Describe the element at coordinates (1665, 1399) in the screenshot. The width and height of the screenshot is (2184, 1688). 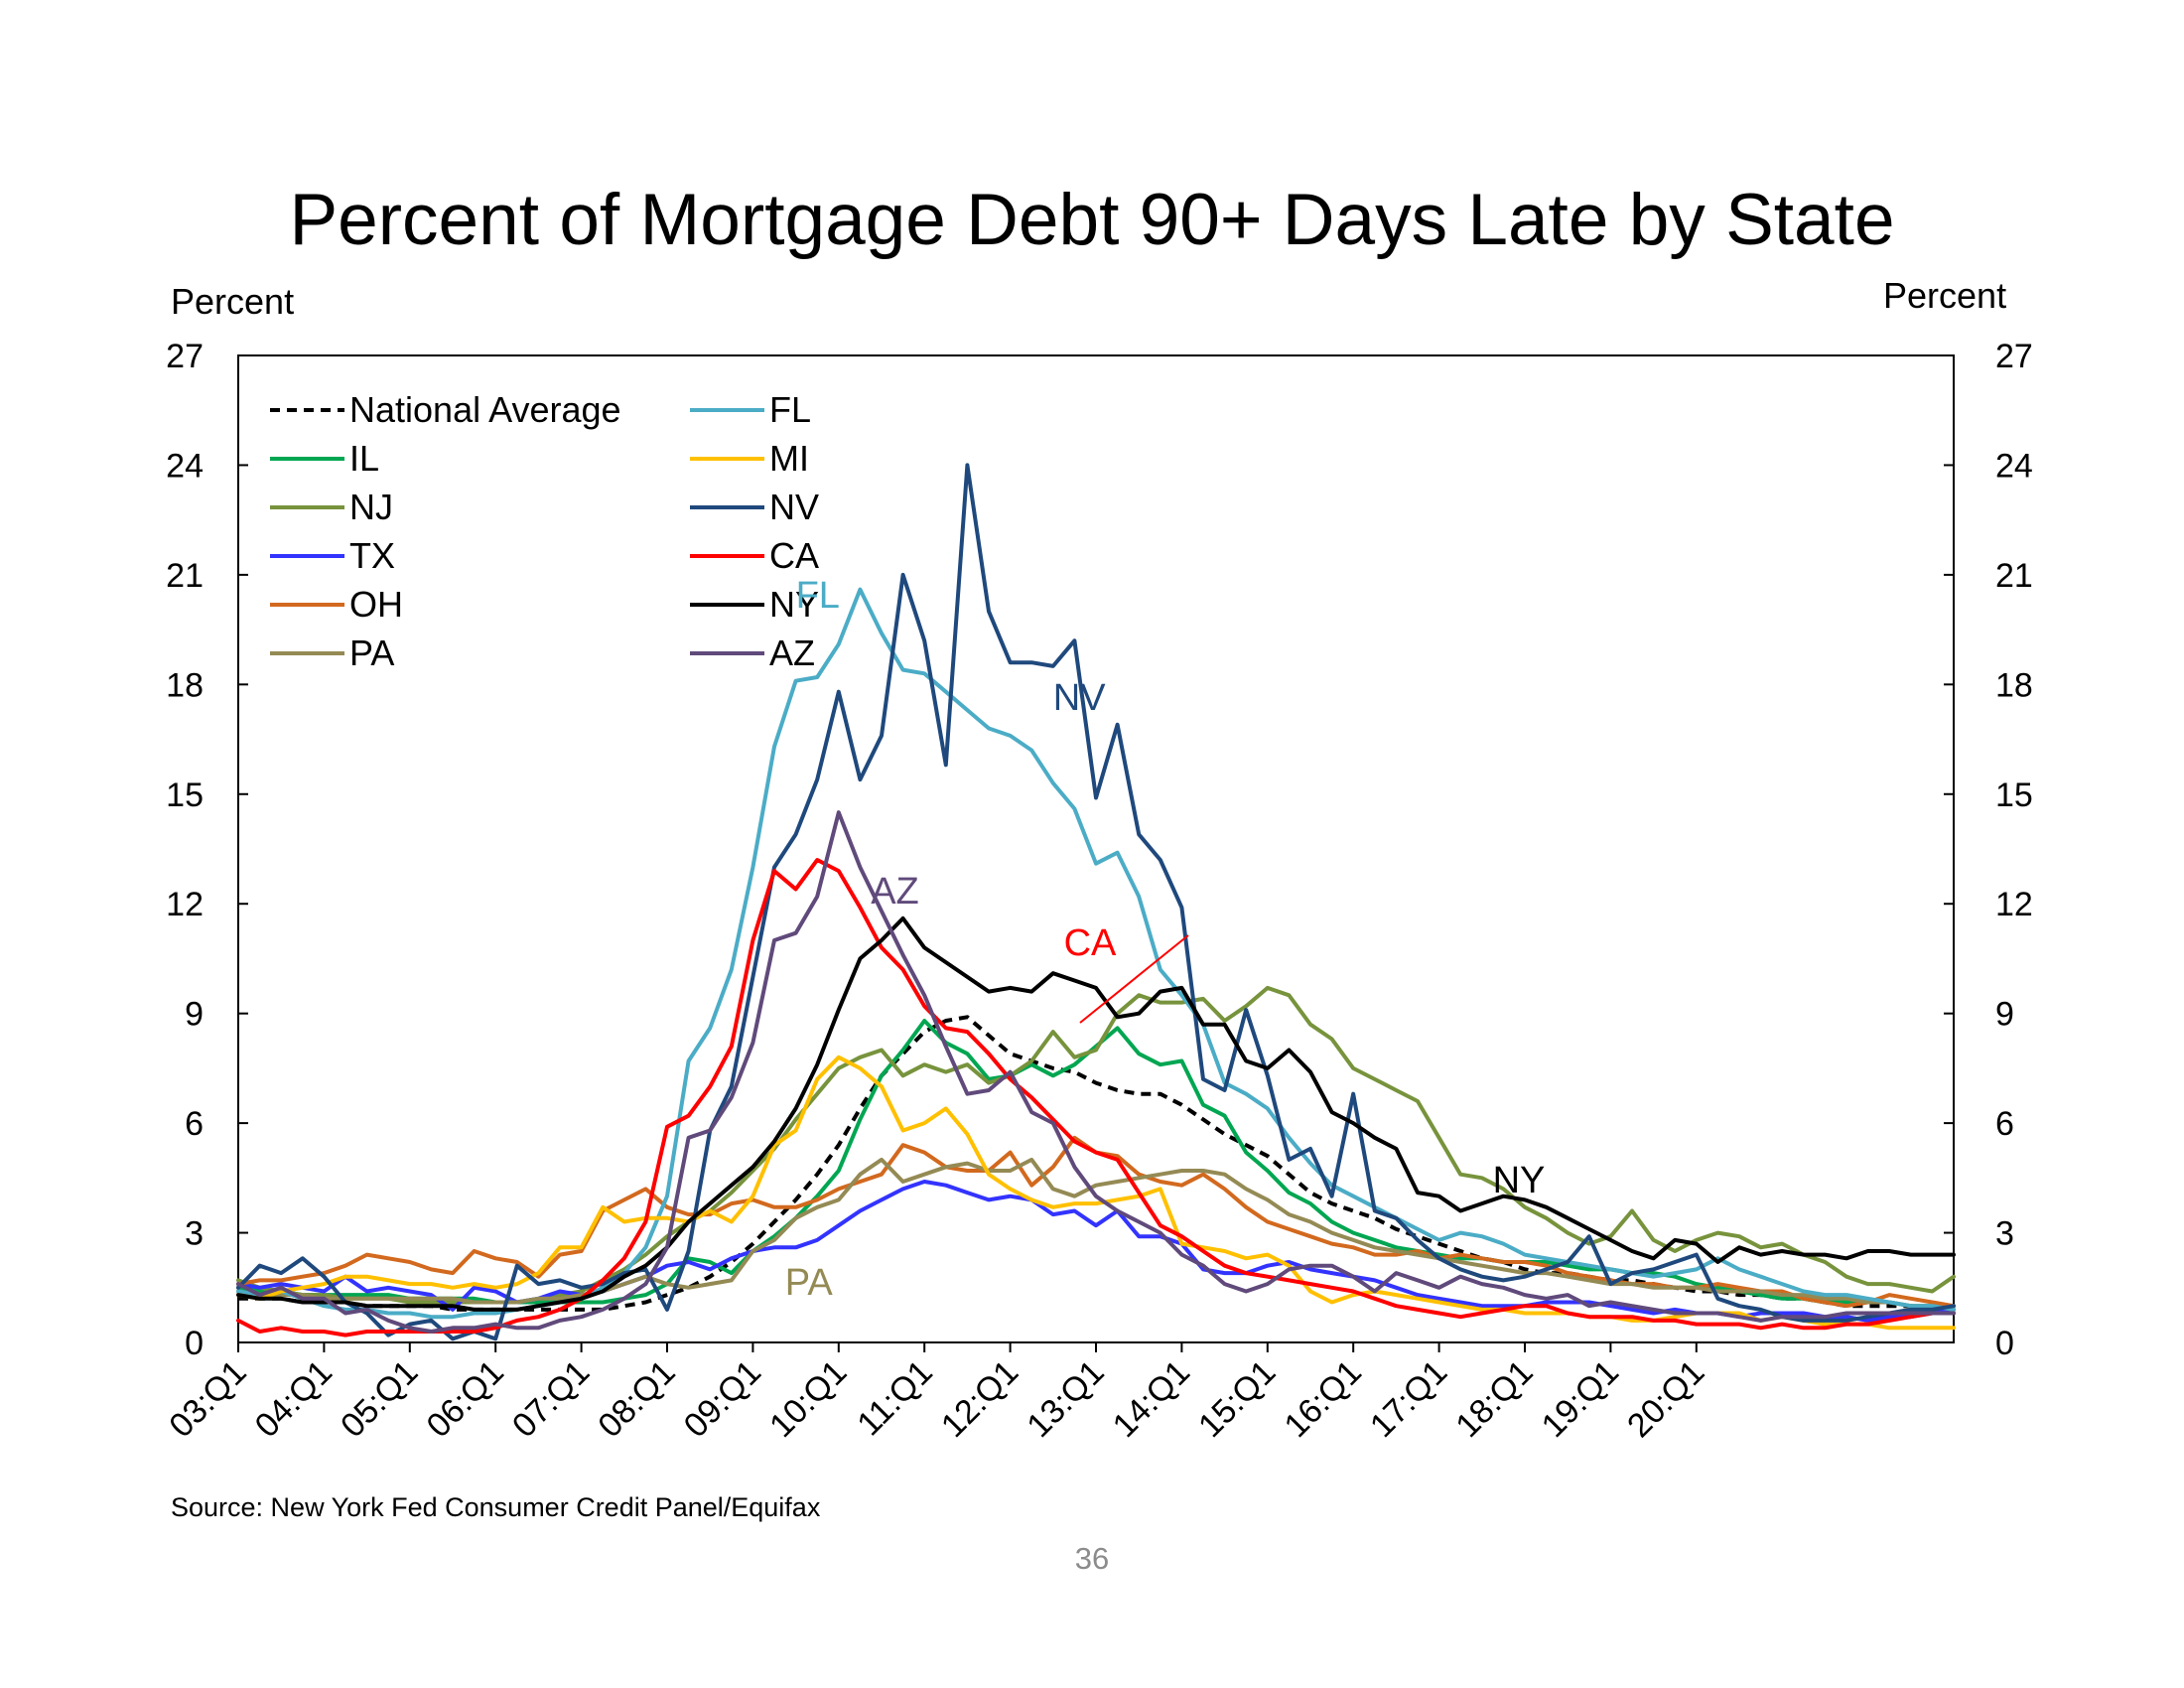
I see `x-tick-label: 20:Q1` at that location.